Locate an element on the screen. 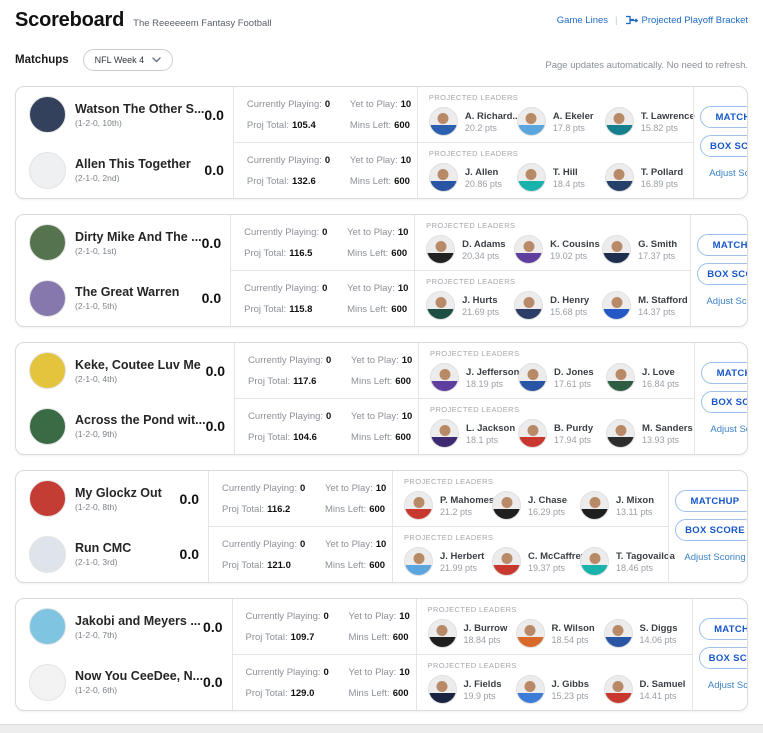 The height and width of the screenshot is (733, 763). team-name: Run CMC is located at coordinates (103, 548).